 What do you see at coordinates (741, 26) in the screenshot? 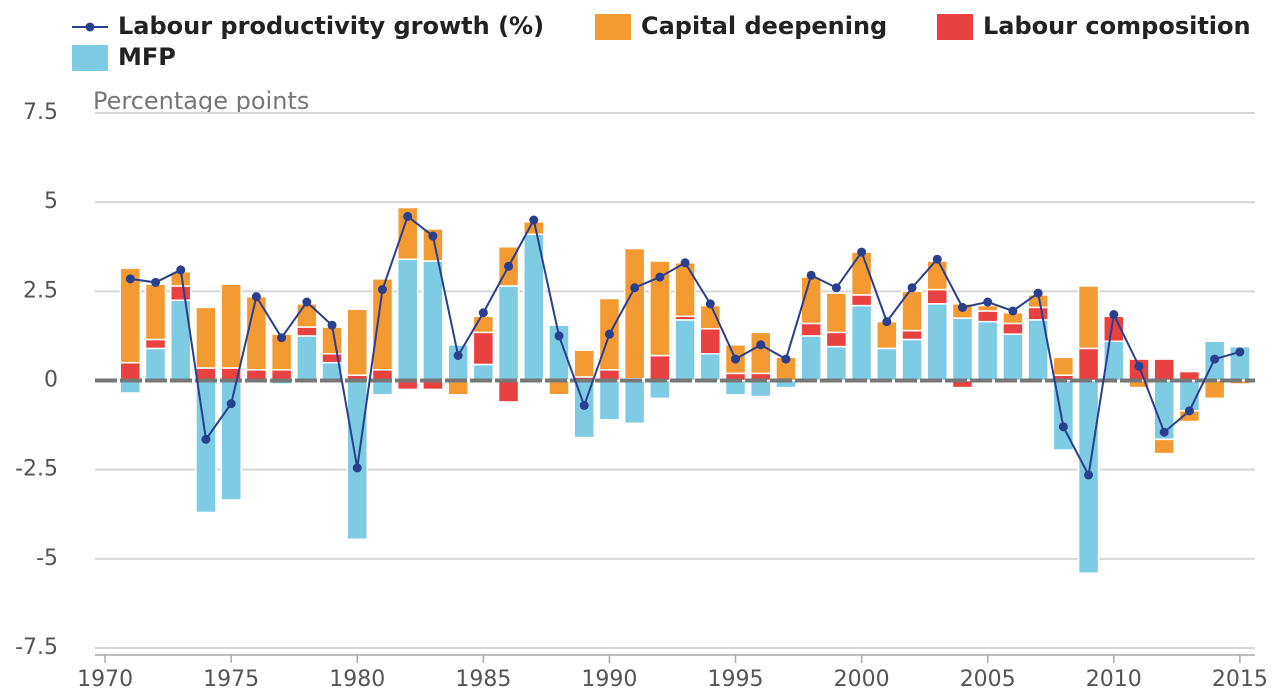
I see `legend-item: Capital deepening` at bounding box center [741, 26].